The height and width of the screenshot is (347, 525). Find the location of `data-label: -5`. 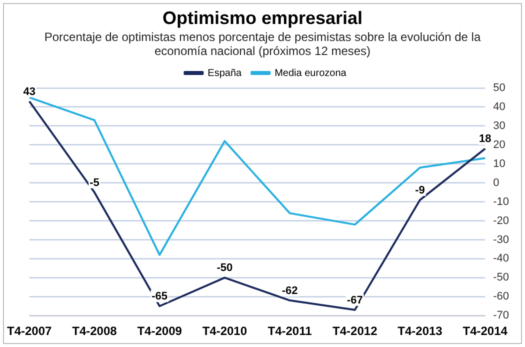

data-label: -5 is located at coordinates (95, 182).